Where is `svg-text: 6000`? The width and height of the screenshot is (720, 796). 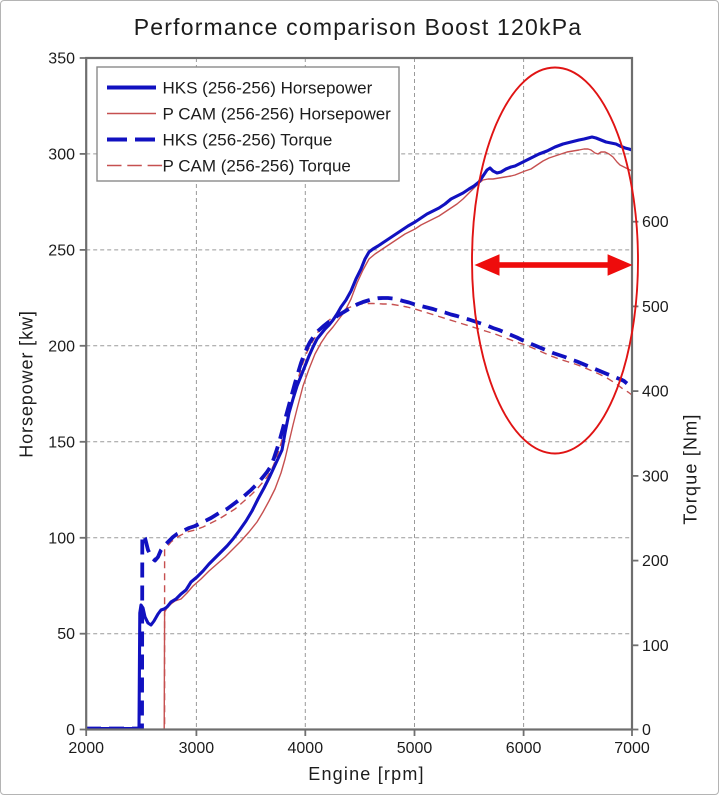 svg-text: 6000 is located at coordinates (524, 748).